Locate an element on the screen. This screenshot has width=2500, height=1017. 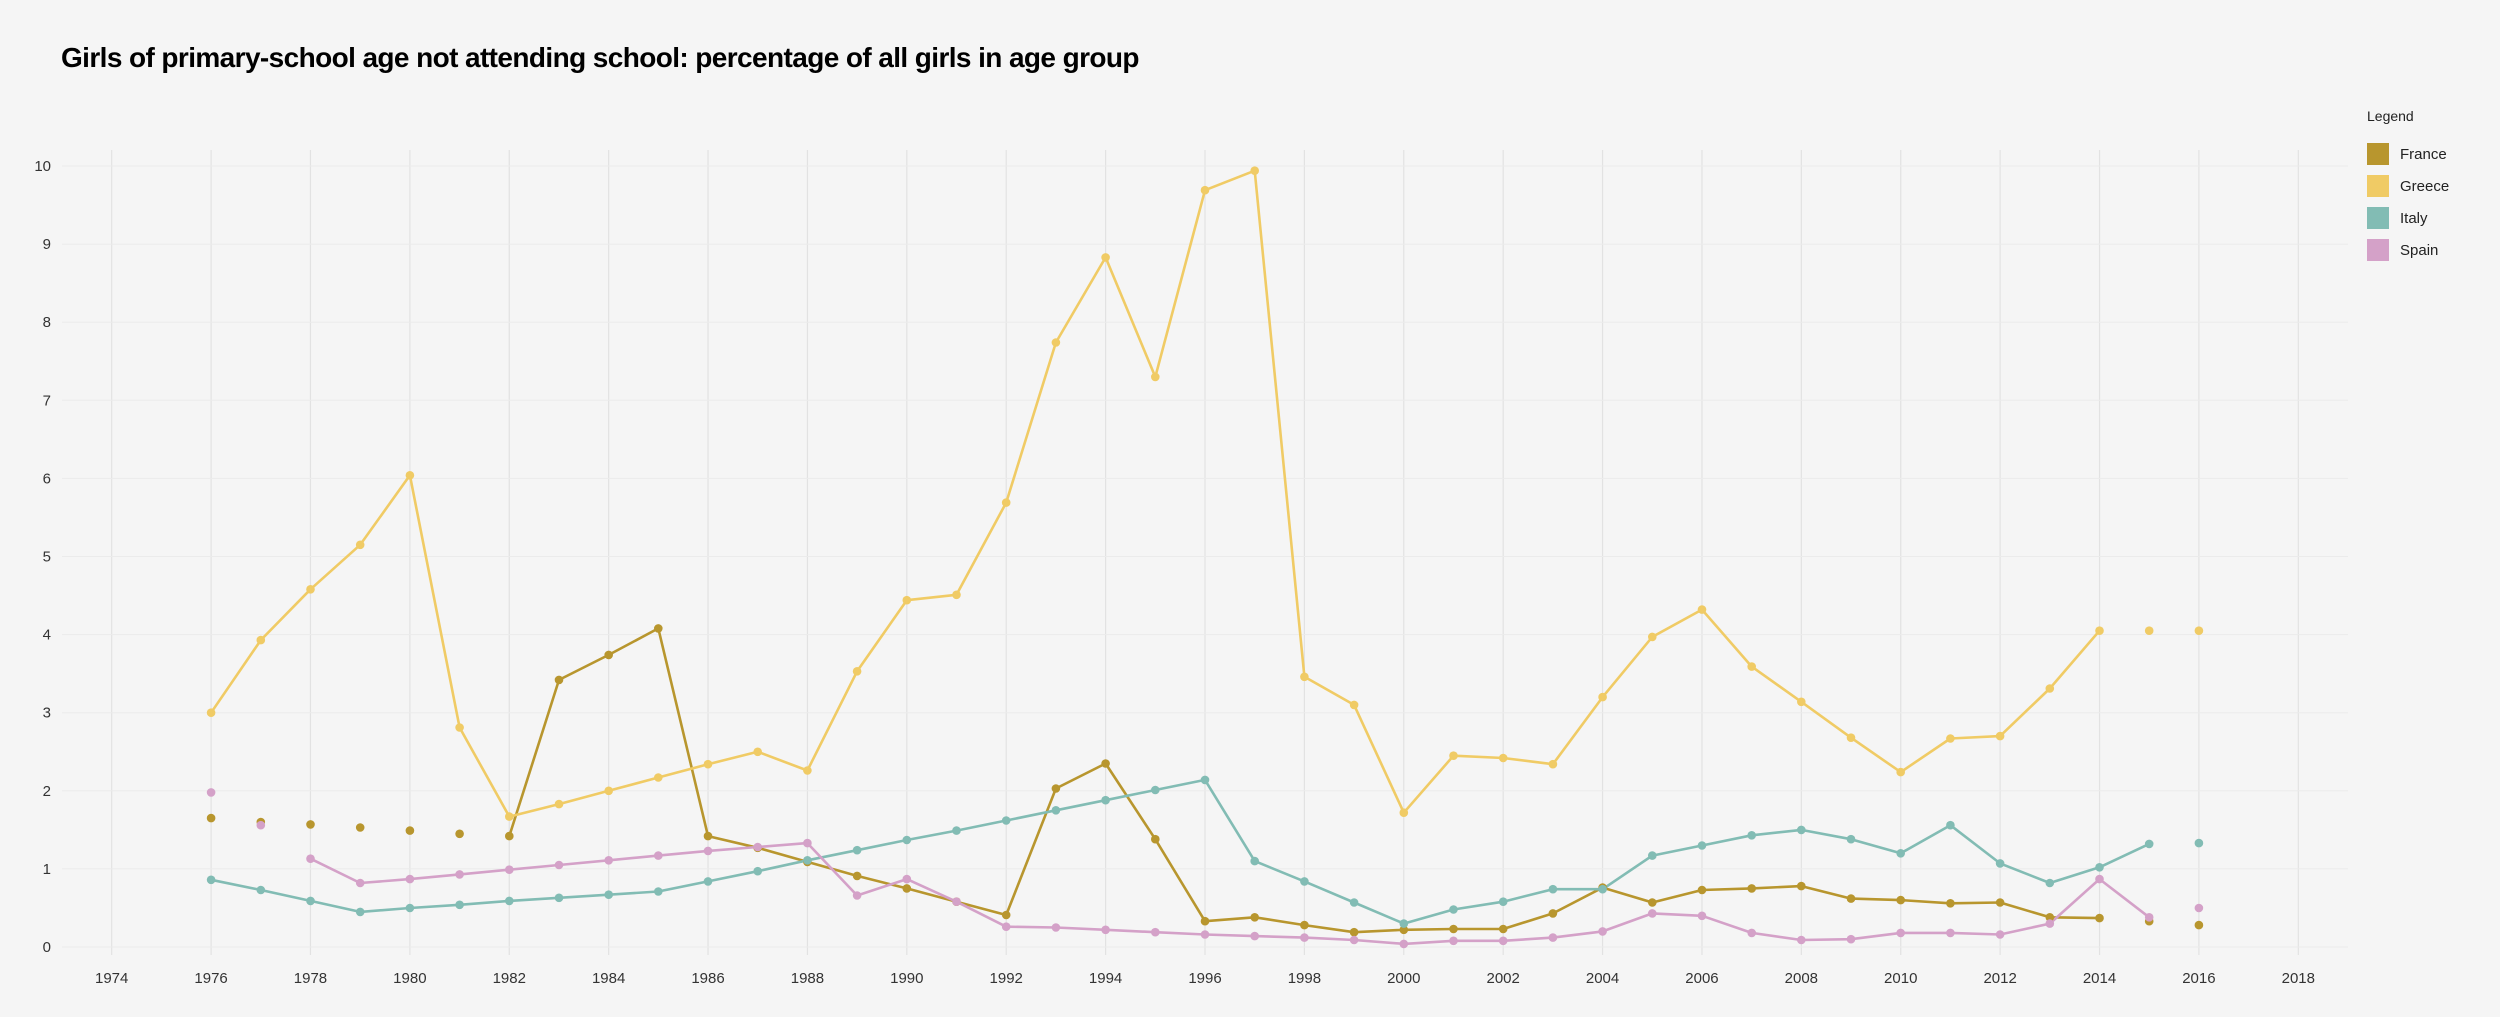
legend-items: France Greece Italy Spain is located at coordinates (2408, 202).